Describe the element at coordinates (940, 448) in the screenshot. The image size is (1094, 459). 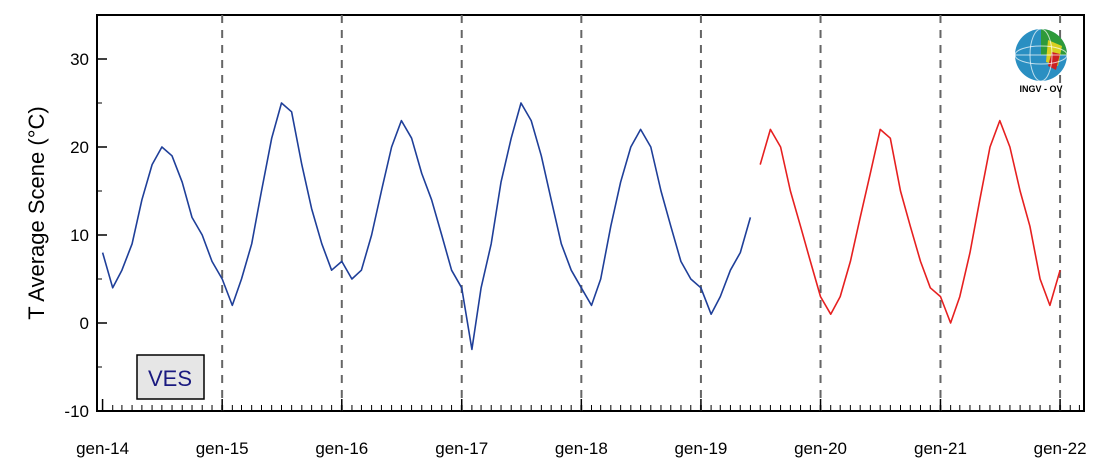
I see `x-tick-label: gen-21` at that location.